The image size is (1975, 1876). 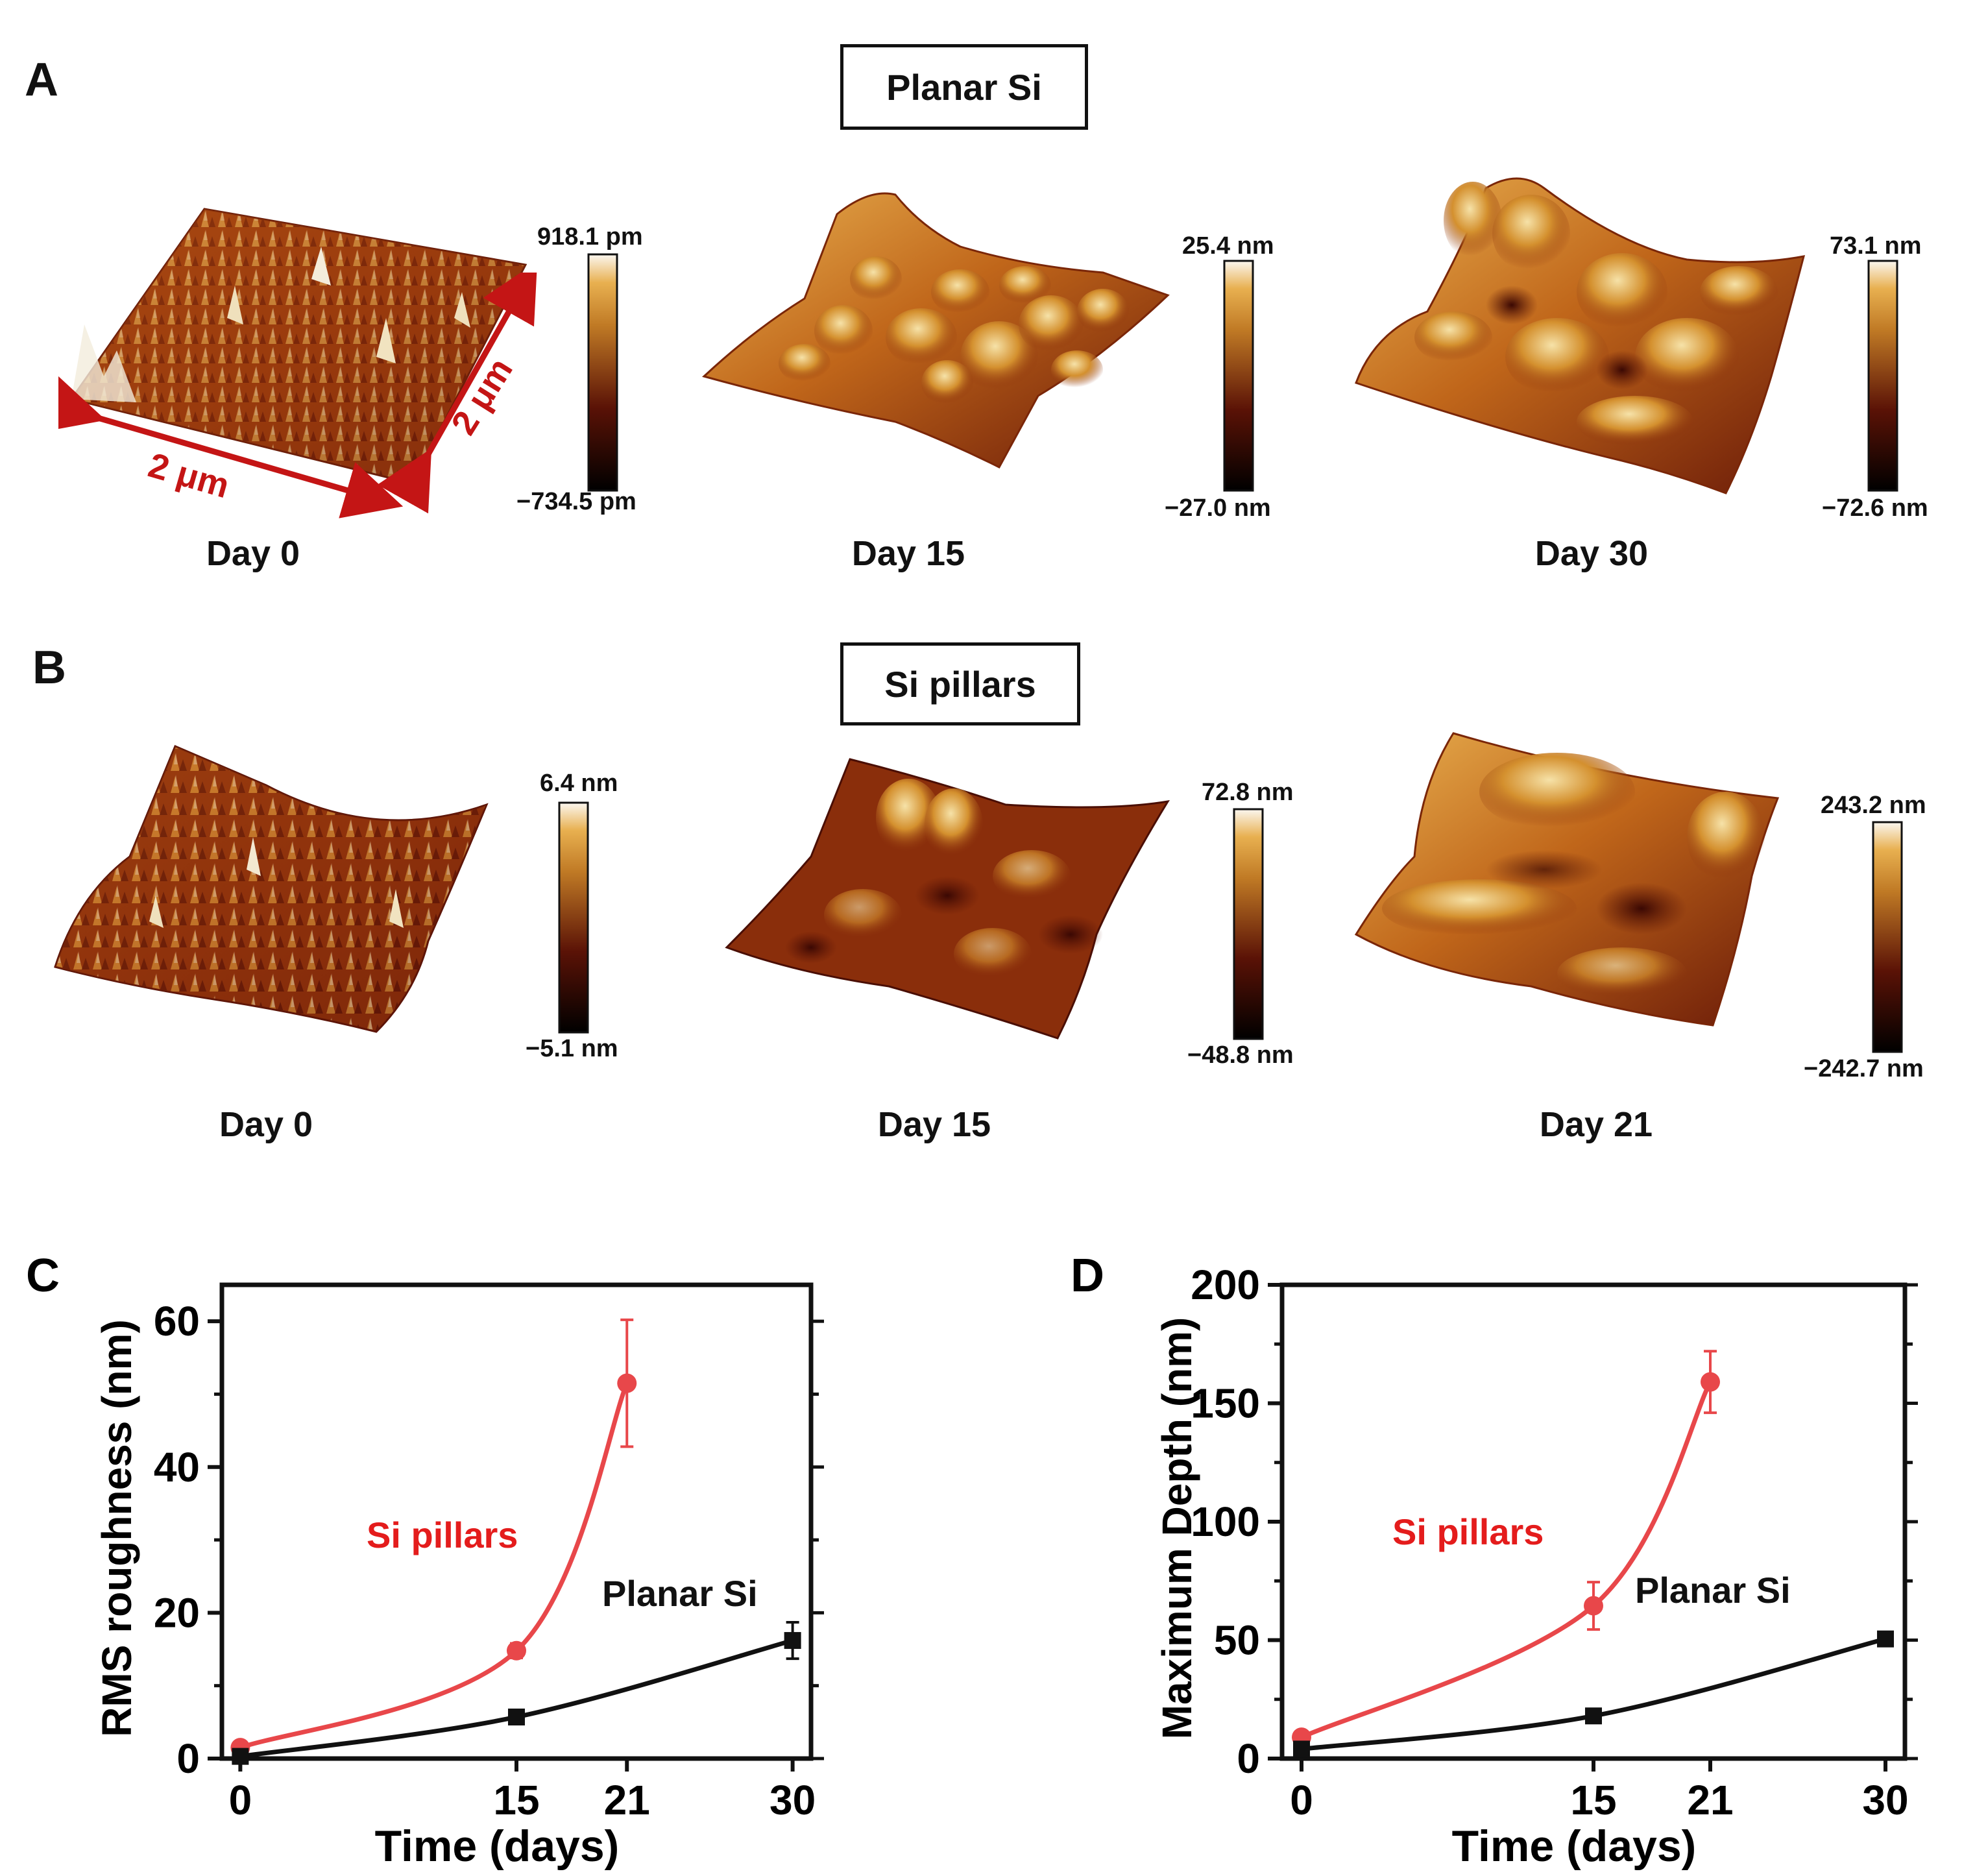 What do you see at coordinates (49, 668) in the screenshot?
I see `panel-letter-b: B` at bounding box center [49, 668].